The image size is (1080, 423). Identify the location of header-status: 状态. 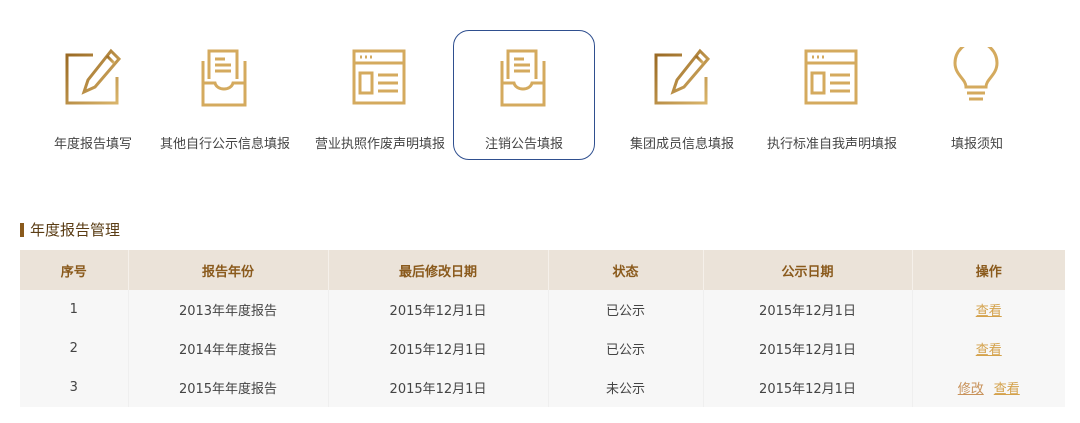
(626, 270).